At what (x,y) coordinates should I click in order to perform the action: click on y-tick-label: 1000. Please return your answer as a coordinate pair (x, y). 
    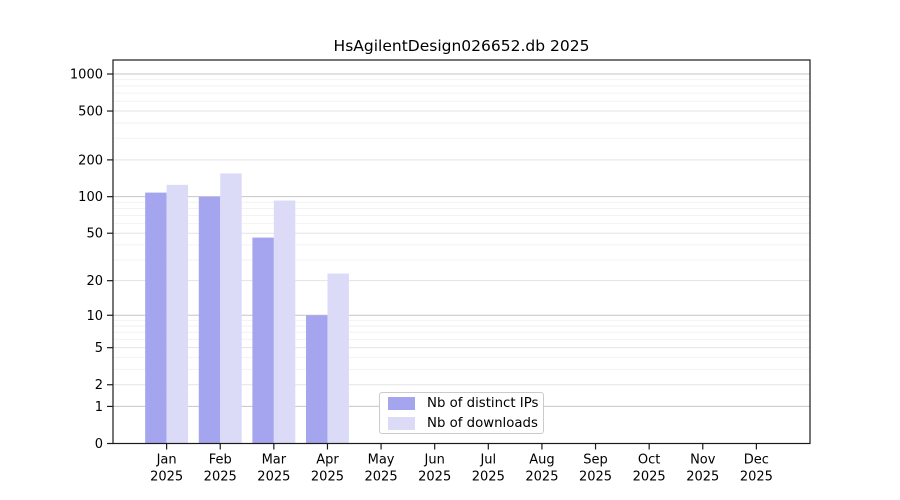
    Looking at the image, I should click on (86, 75).